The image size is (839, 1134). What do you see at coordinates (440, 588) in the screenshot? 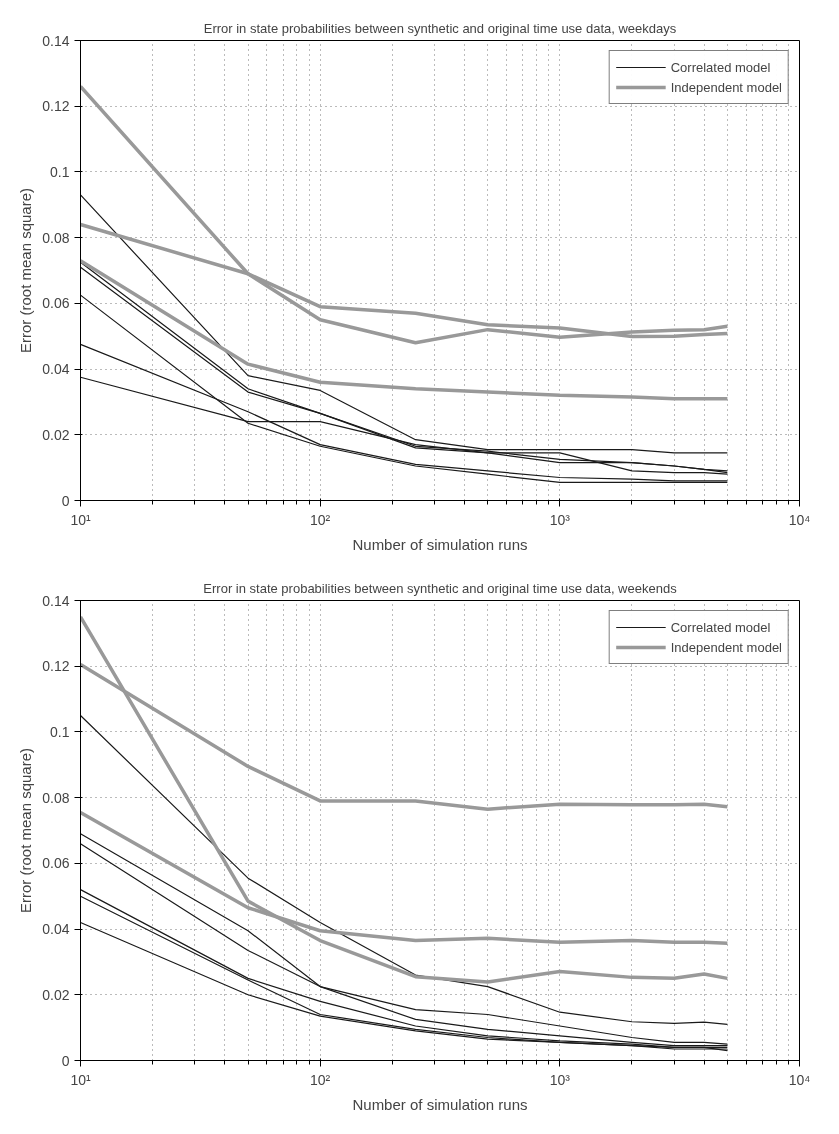
I see `chart-title: Error in state probabilities between synthetic and original time use data, weekends` at bounding box center [440, 588].